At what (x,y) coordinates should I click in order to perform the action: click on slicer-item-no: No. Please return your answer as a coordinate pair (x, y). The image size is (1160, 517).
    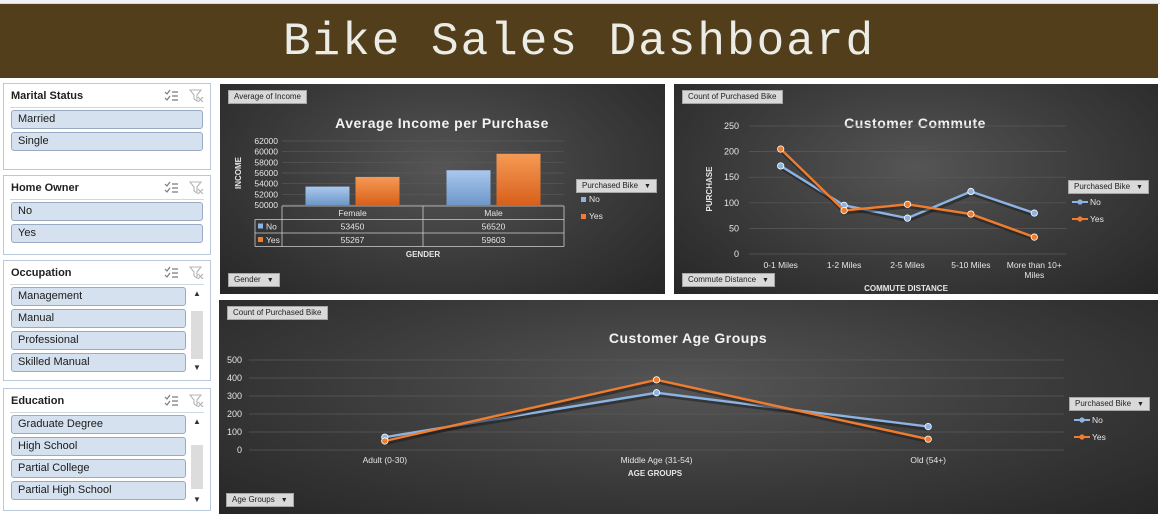
    Looking at the image, I should click on (107, 211).